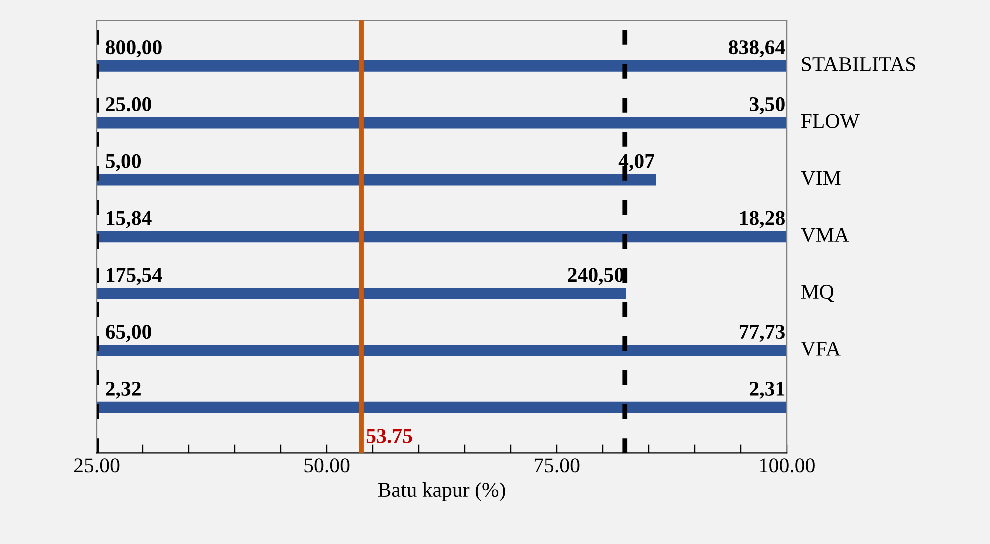  I want to click on y-tick-label: VIM, so click(821, 178).